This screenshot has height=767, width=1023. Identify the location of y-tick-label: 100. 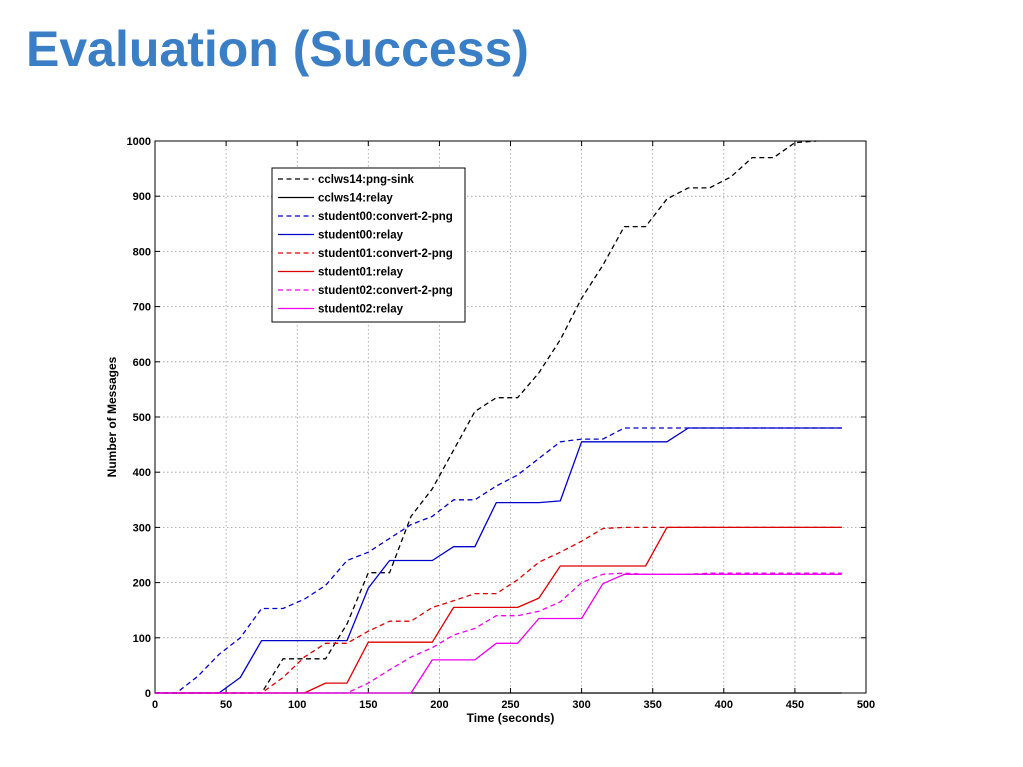
(142, 639).